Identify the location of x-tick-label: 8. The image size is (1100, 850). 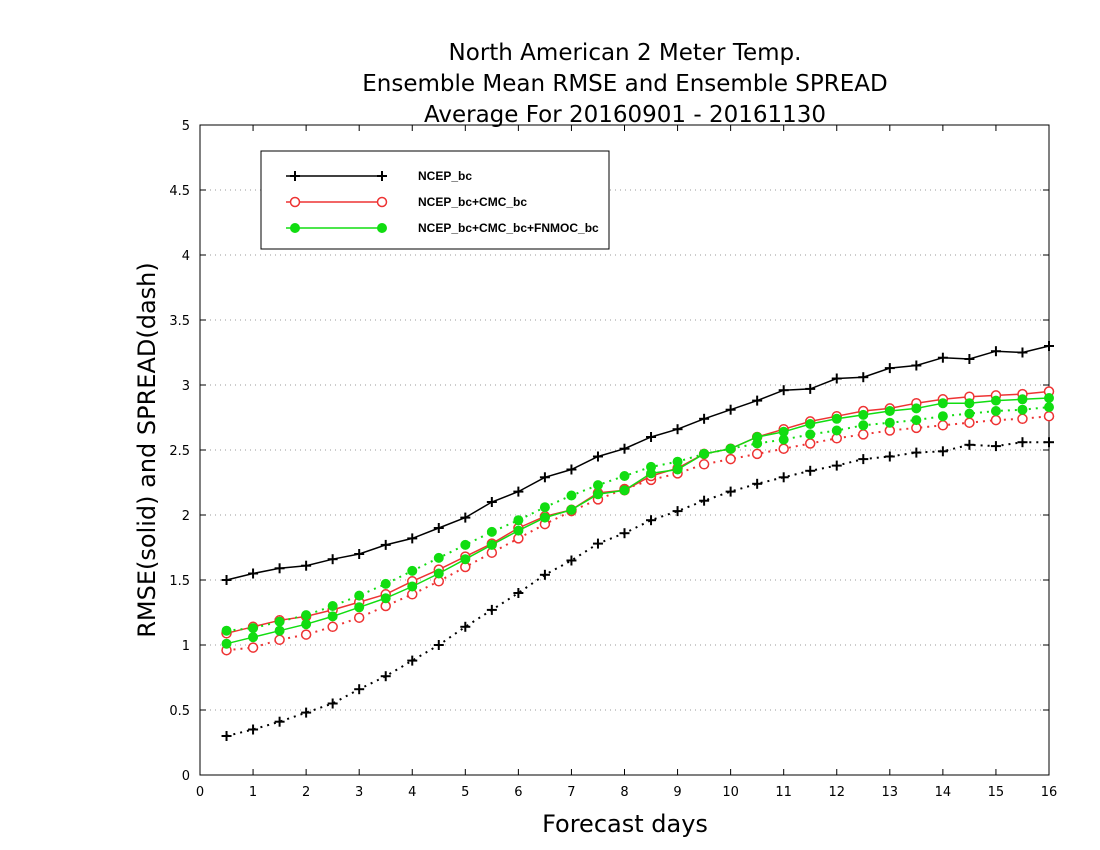
(624, 792).